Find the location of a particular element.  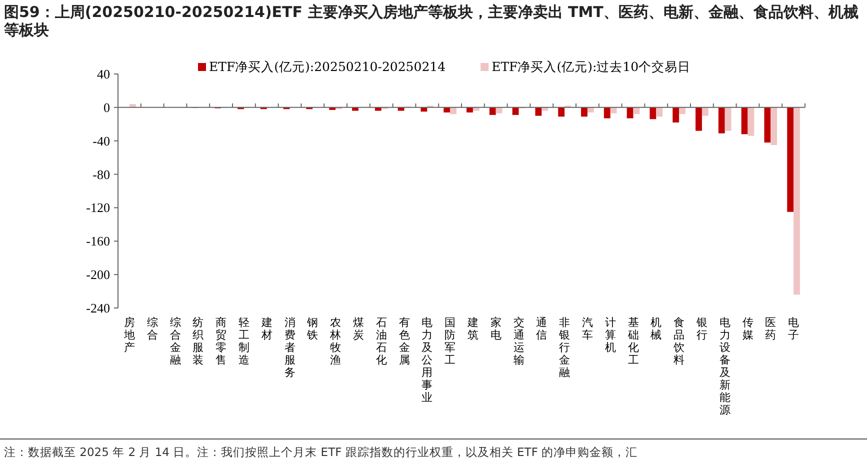

x-tick-label: 非银行金融 is located at coordinates (564, 347).